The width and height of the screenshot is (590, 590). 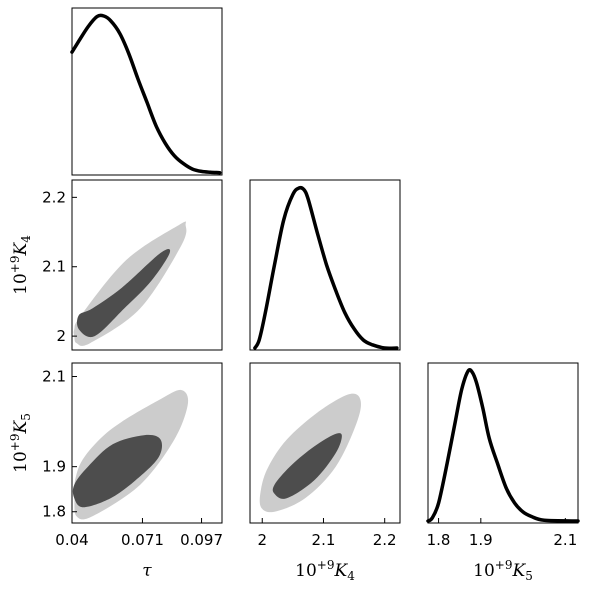 I want to click on marginal-panel-K5, so click(x=503, y=443).